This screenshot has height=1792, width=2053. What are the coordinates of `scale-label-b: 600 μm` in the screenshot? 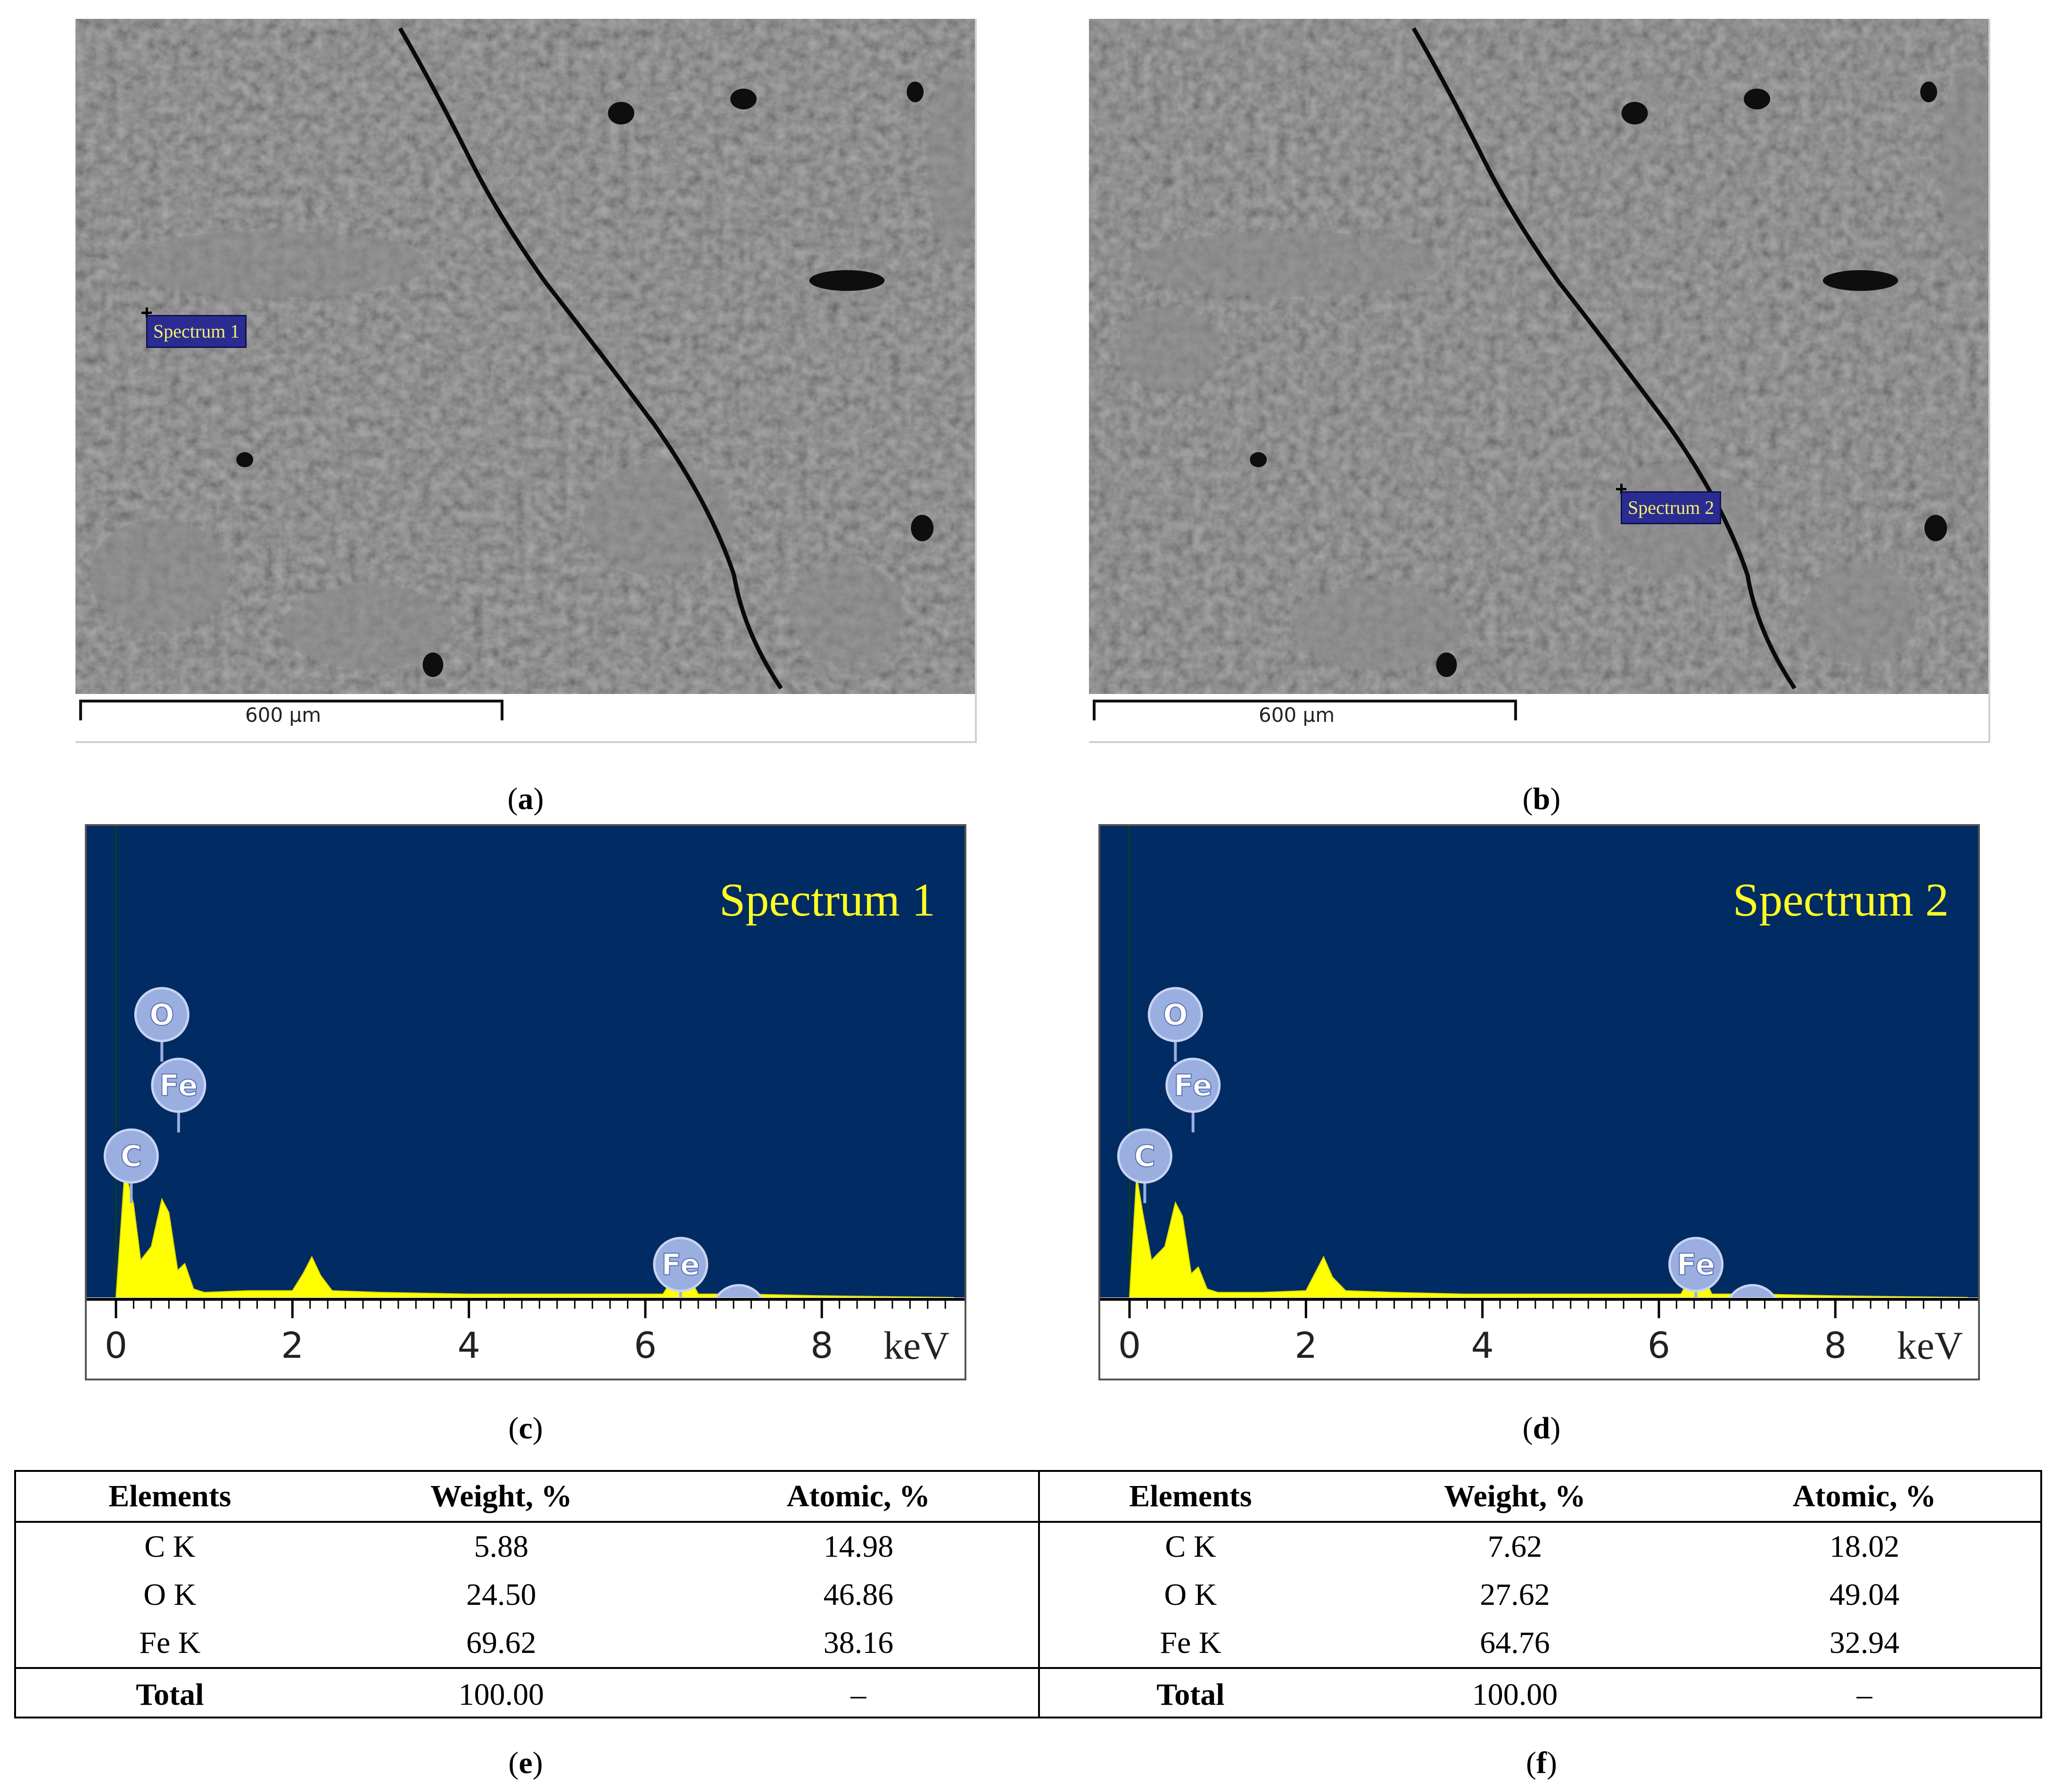 It's located at (1297, 715).